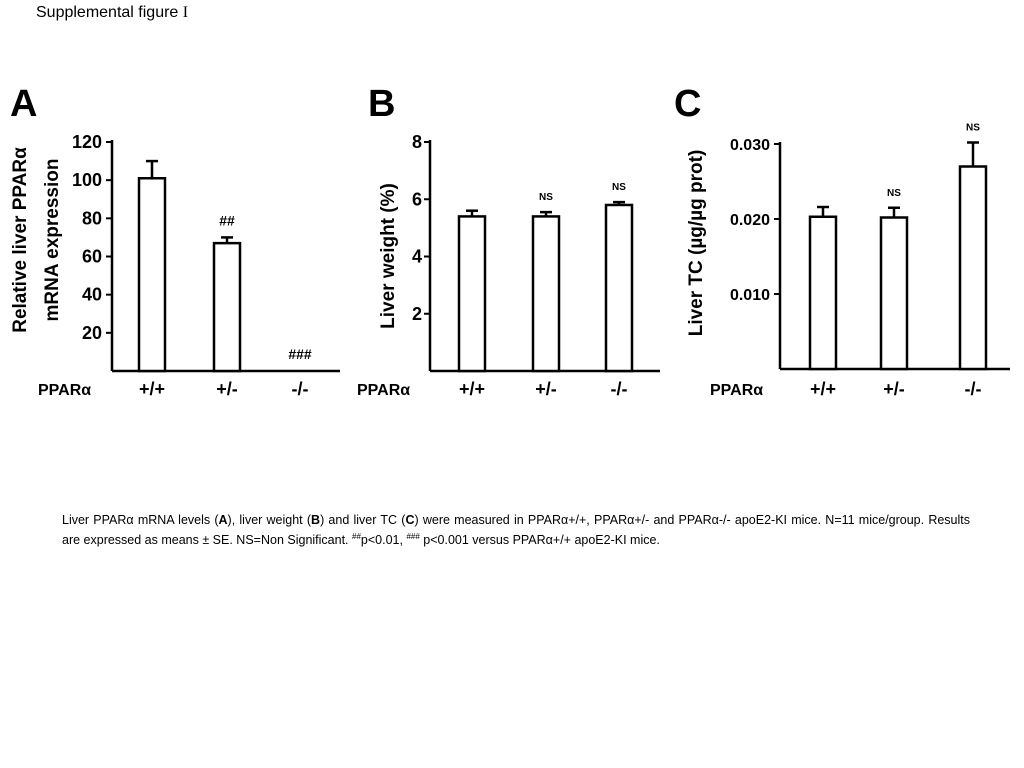 Image resolution: width=1024 pixels, height=768 pixels. I want to click on y-tick-label-a: 60, so click(92, 257).